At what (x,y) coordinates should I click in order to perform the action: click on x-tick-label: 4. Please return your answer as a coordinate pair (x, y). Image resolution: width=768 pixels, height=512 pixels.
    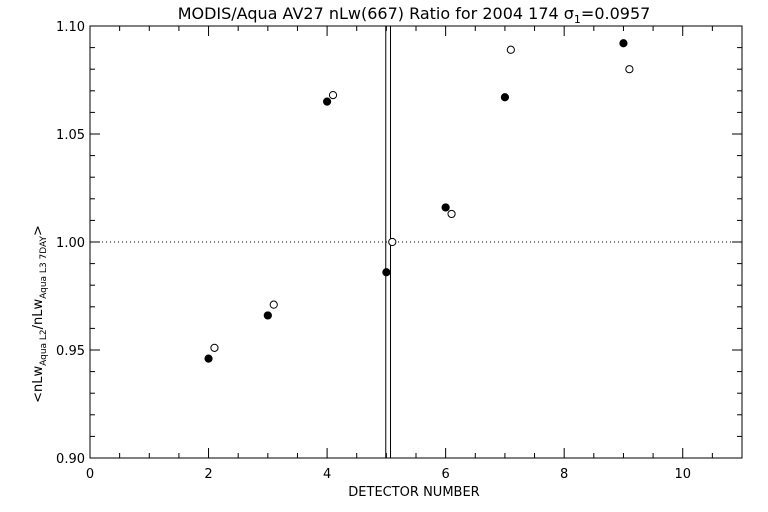
    Looking at the image, I should click on (327, 474).